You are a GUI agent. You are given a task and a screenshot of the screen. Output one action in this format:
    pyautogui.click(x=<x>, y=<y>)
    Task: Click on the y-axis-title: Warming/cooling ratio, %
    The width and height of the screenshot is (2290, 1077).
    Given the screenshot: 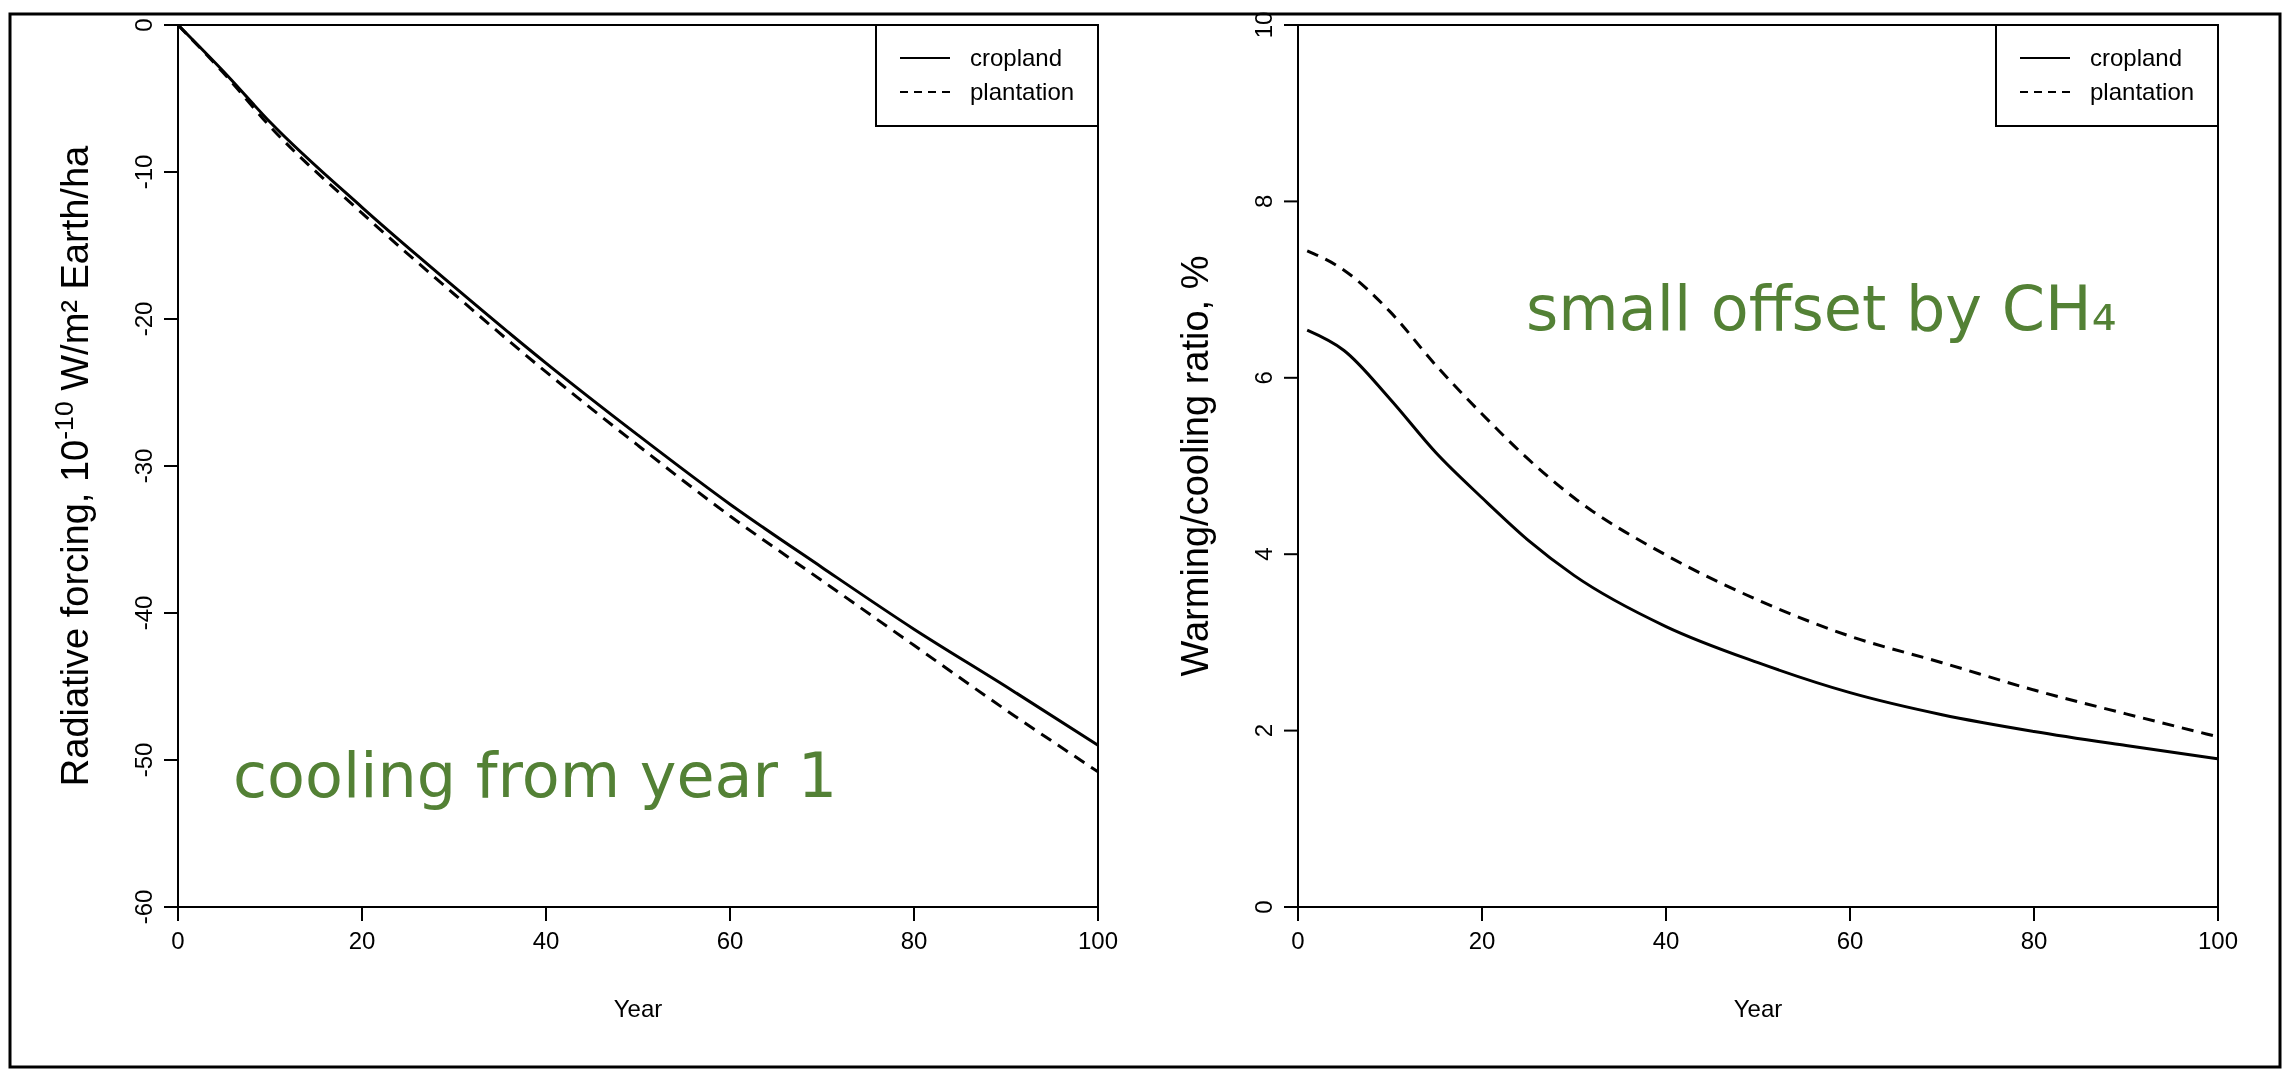 What is the action you would take?
    pyautogui.click(x=1195, y=466)
    